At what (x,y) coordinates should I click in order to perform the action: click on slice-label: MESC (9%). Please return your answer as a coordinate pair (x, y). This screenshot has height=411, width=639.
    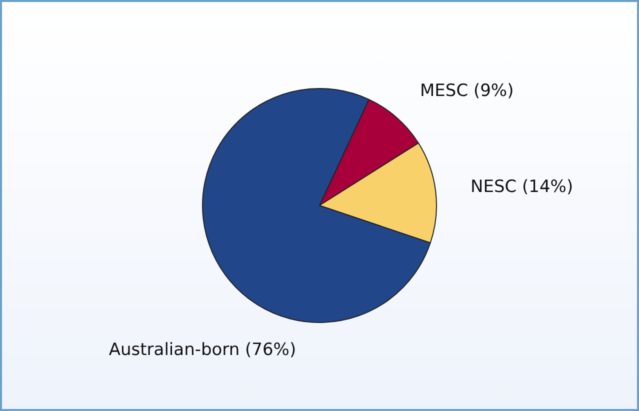
    Looking at the image, I should click on (467, 90).